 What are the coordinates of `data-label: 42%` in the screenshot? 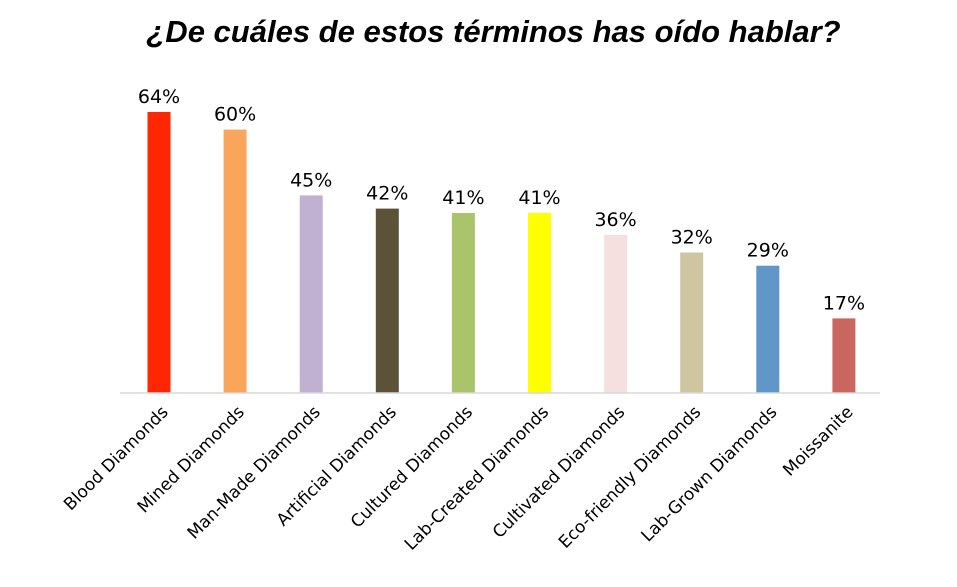 It's located at (387, 194).